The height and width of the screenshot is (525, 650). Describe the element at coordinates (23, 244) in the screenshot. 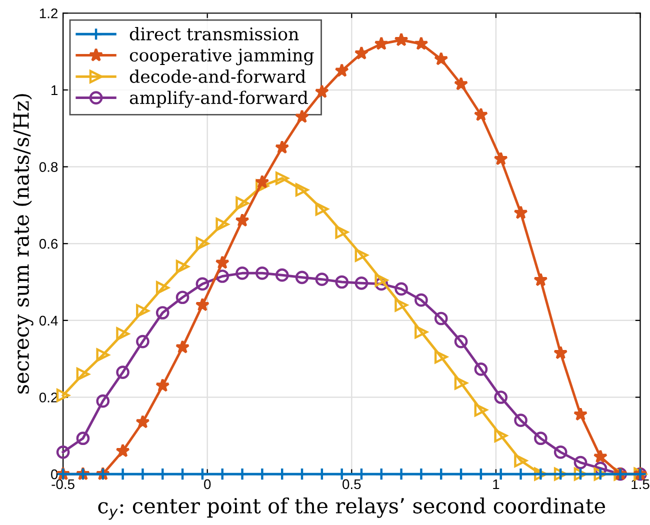

I see `y-axis-title: secrecy sum rate (nats/s/Hz)` at that location.